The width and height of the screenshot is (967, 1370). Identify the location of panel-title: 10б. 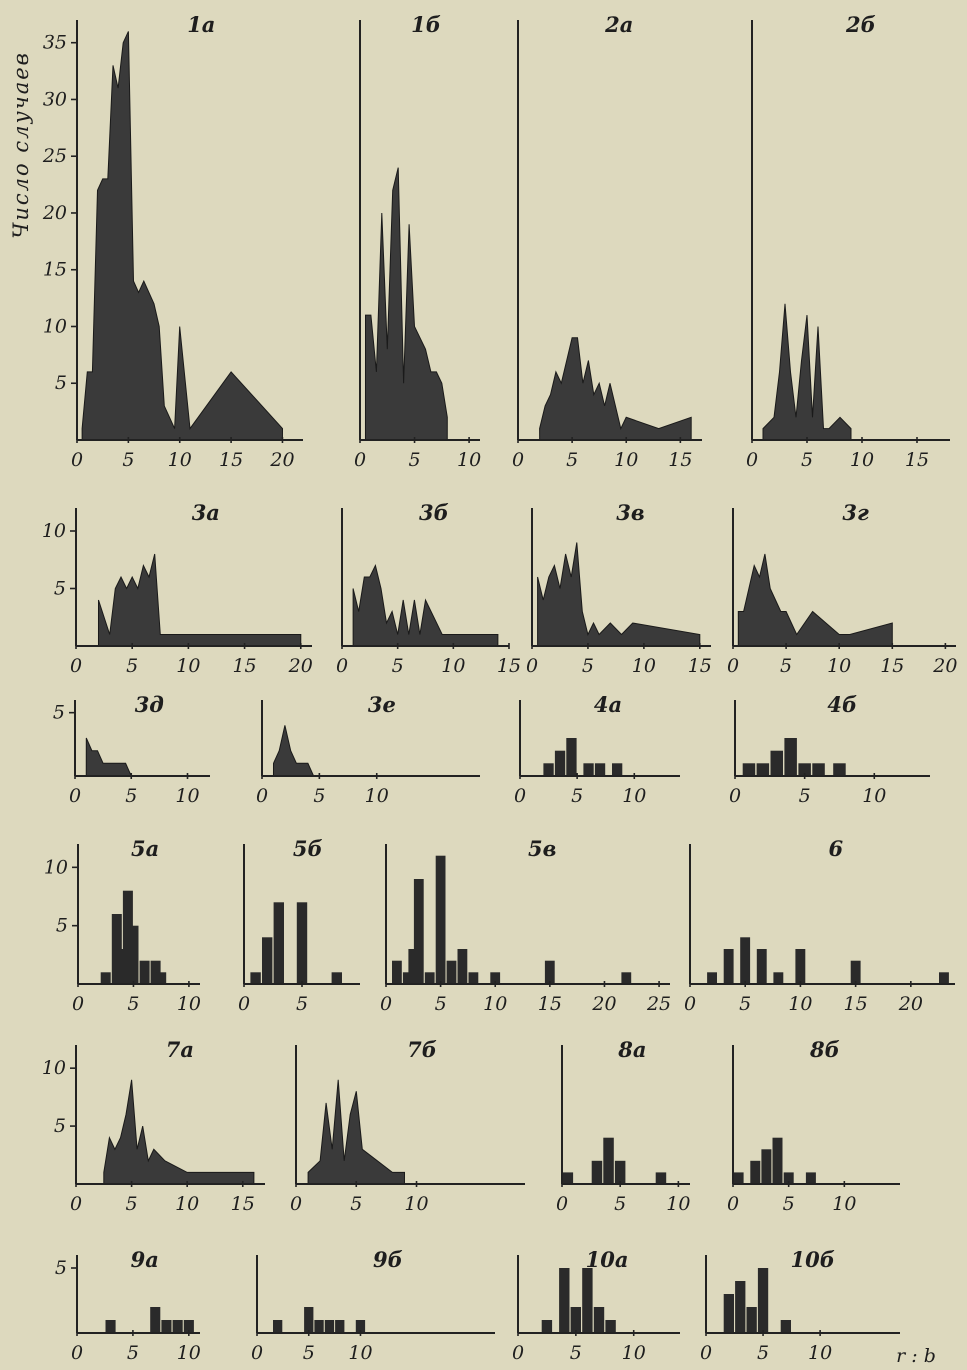
(813, 1259).